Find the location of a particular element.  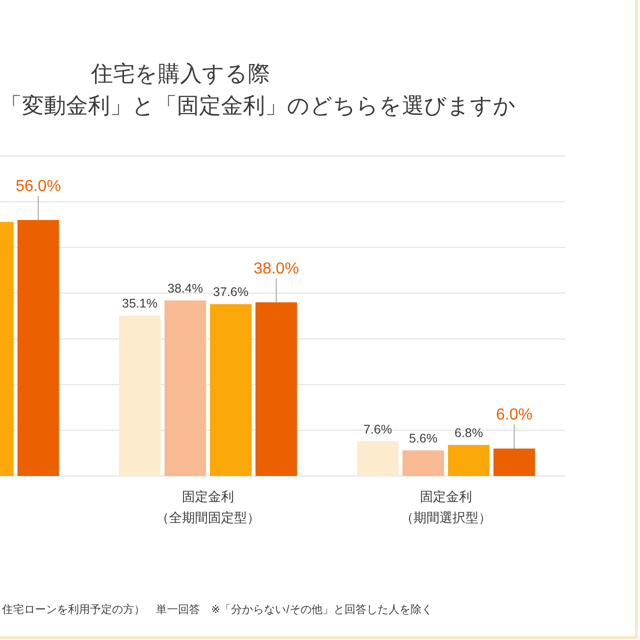

data-label: 7.6% is located at coordinates (378, 429).